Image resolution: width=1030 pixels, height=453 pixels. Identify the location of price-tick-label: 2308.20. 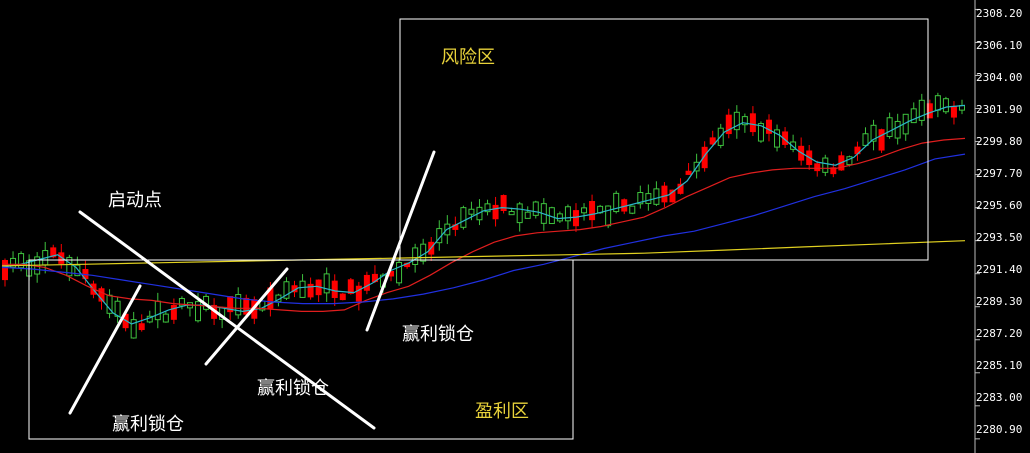
(999, 13).